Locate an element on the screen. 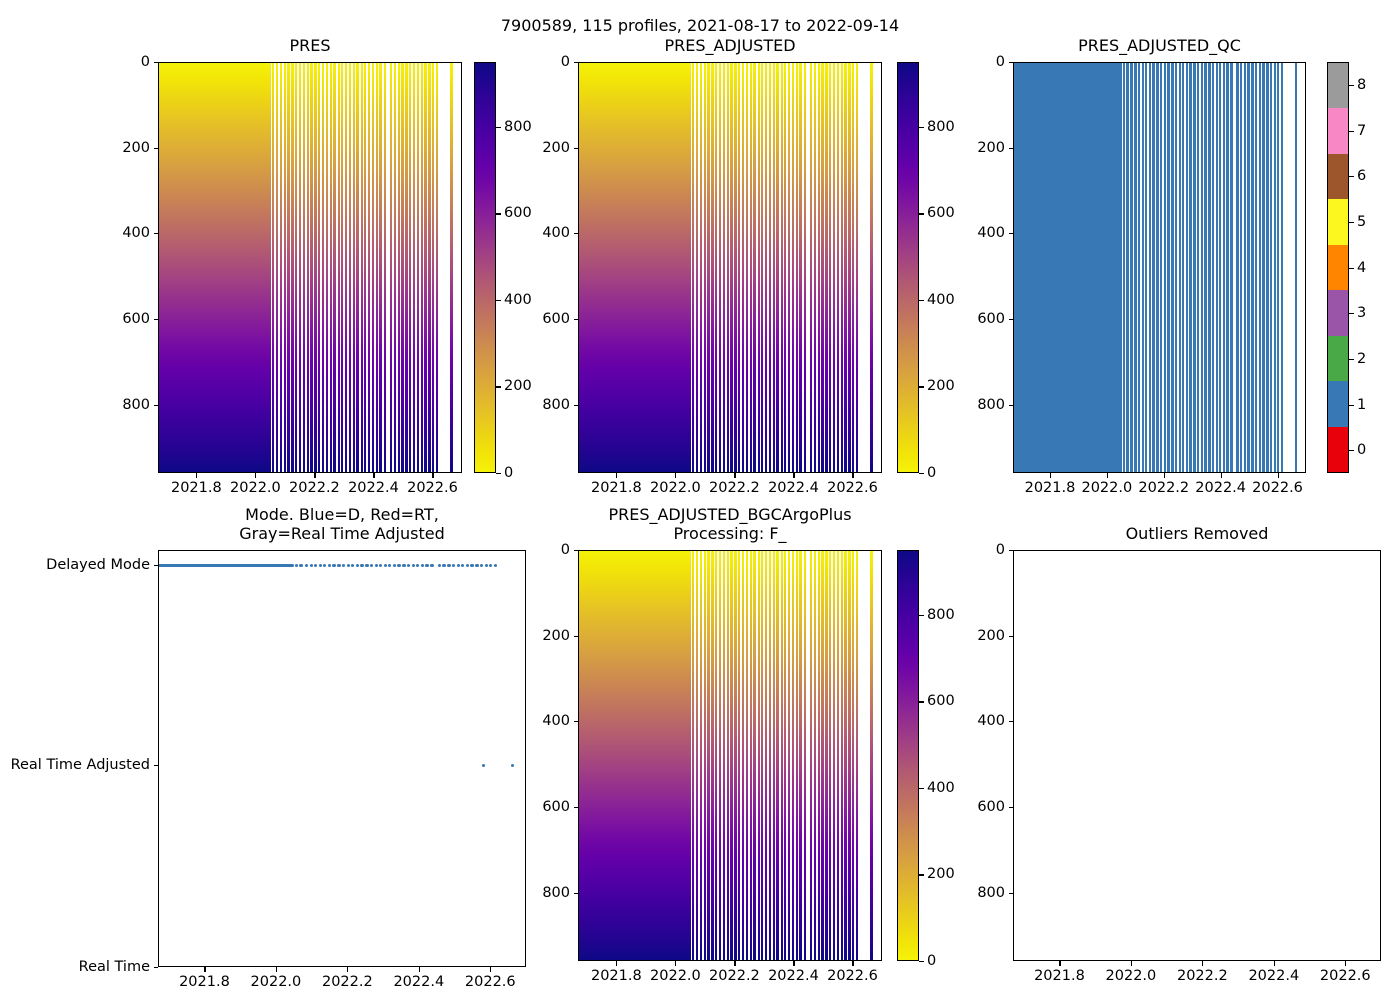 This screenshot has width=1400, height=1000. pressure-colorbar-tick-pres_adjusted-2: 400 is located at coordinates (941, 299).